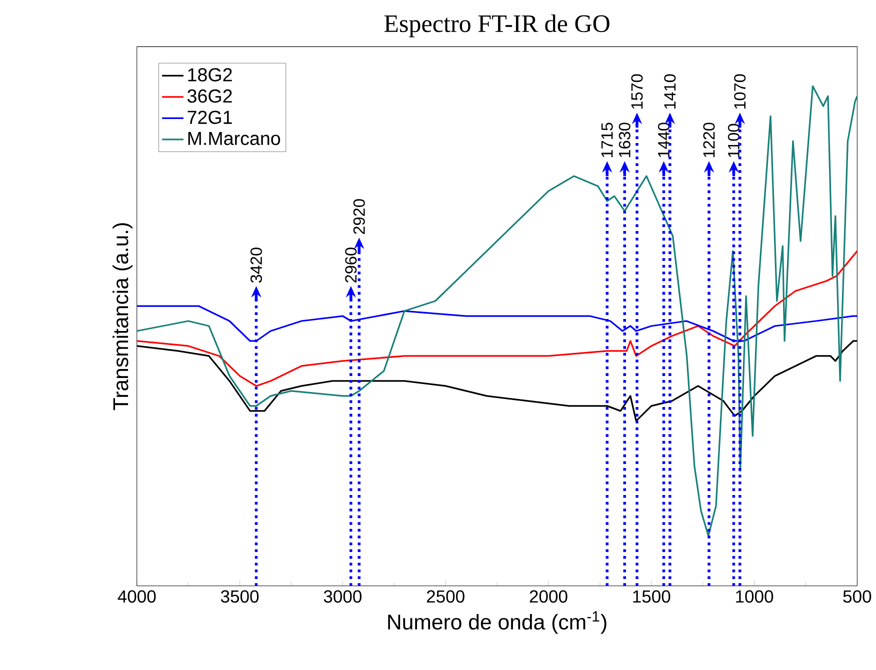 This screenshot has height=670, width=876. I want to click on x-tick-label: 500, so click(857, 596).